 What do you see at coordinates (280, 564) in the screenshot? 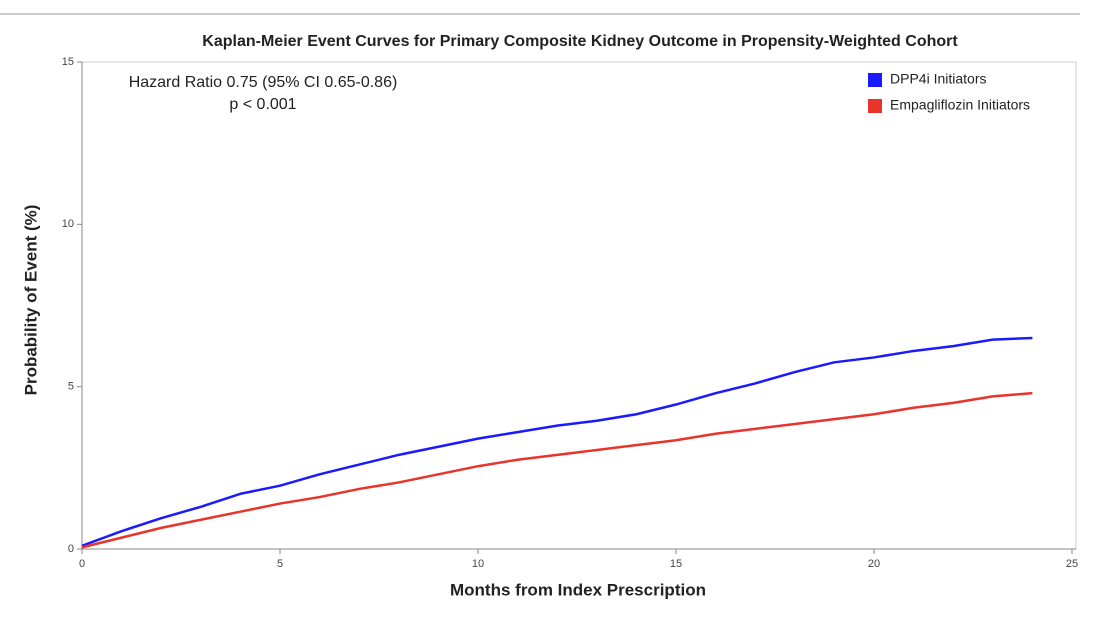
I see `x-tick-label: 5` at bounding box center [280, 564].